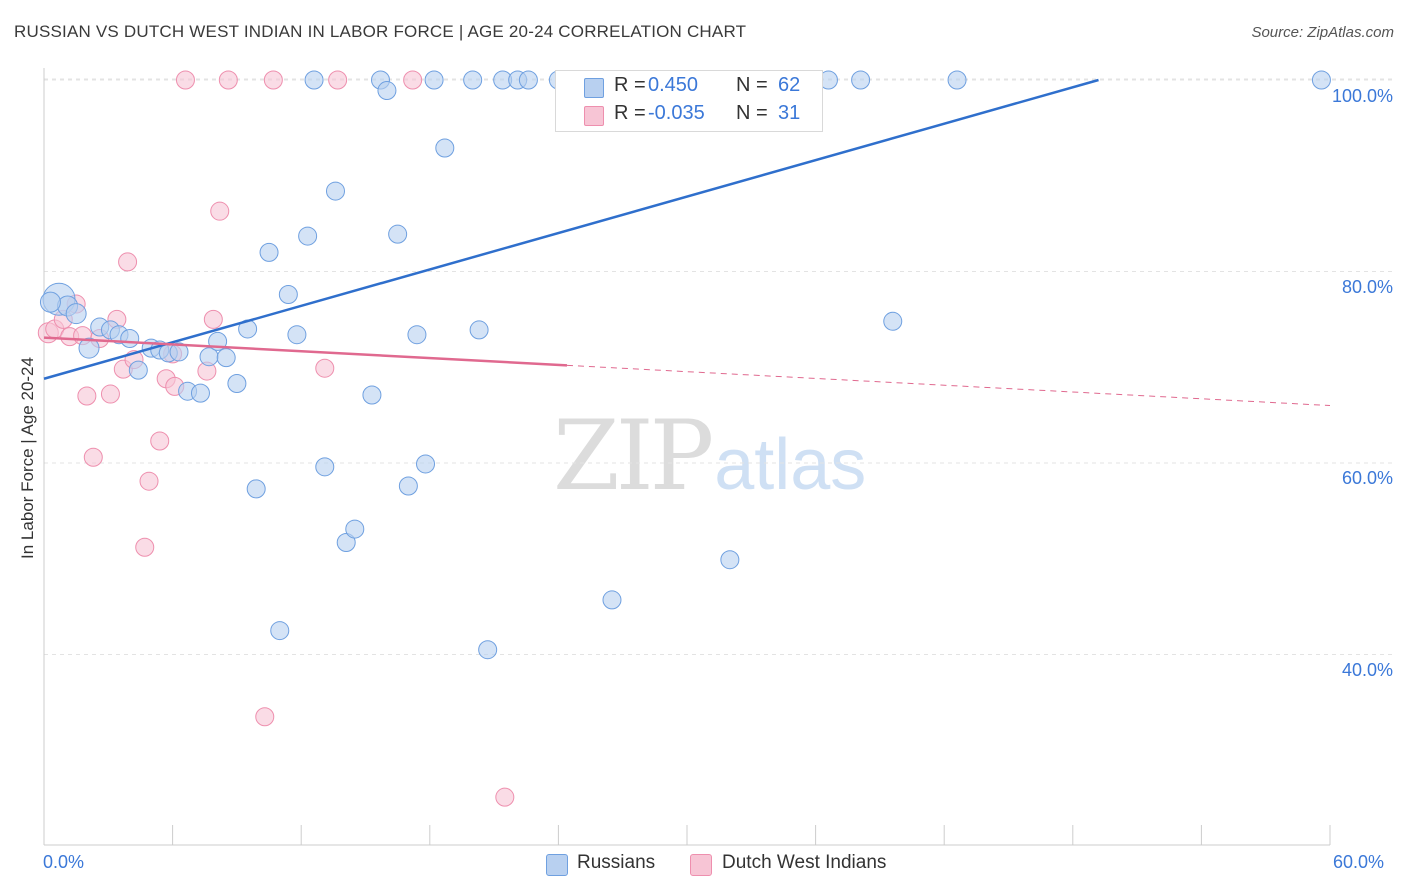  Describe the element at coordinates (948, 385) in the screenshot. I see `dutch-trendline-extension` at that location.